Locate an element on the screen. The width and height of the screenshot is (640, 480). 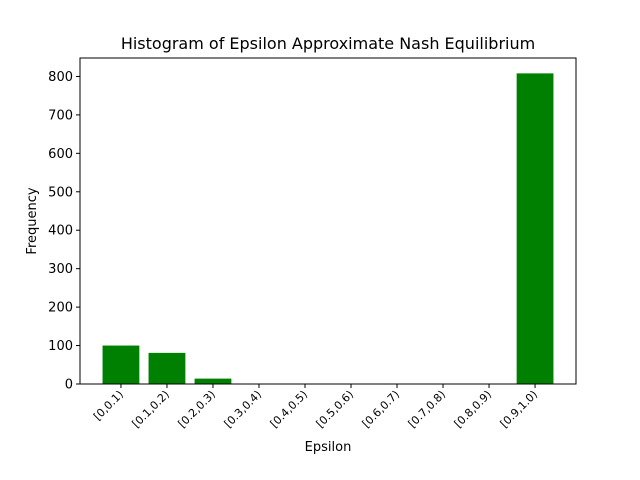
y-tick-label-500: 500 is located at coordinates (60, 192).